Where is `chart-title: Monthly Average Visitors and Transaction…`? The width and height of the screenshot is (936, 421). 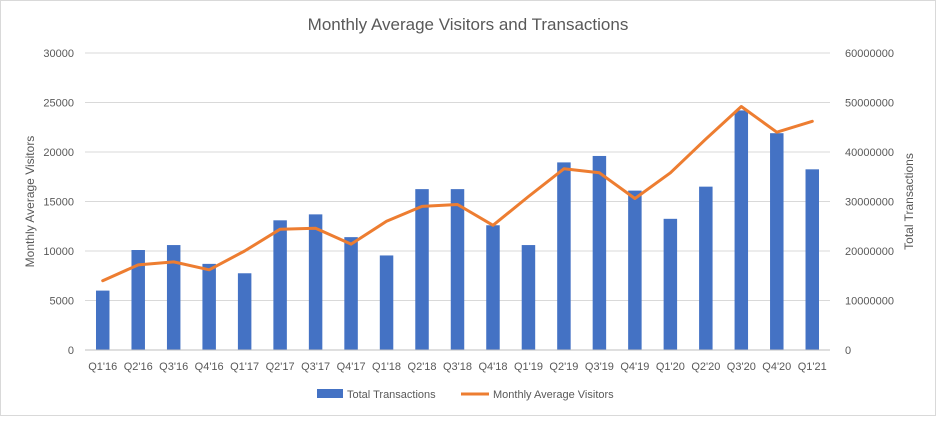
chart-title: Monthly Average Visitors and Transaction… is located at coordinates (468, 24).